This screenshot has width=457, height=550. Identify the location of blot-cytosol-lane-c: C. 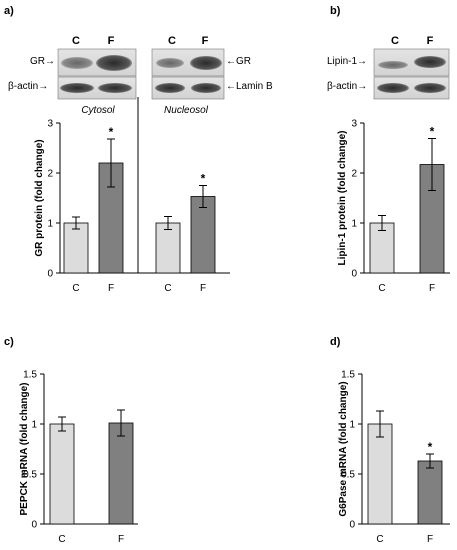
(76, 41).